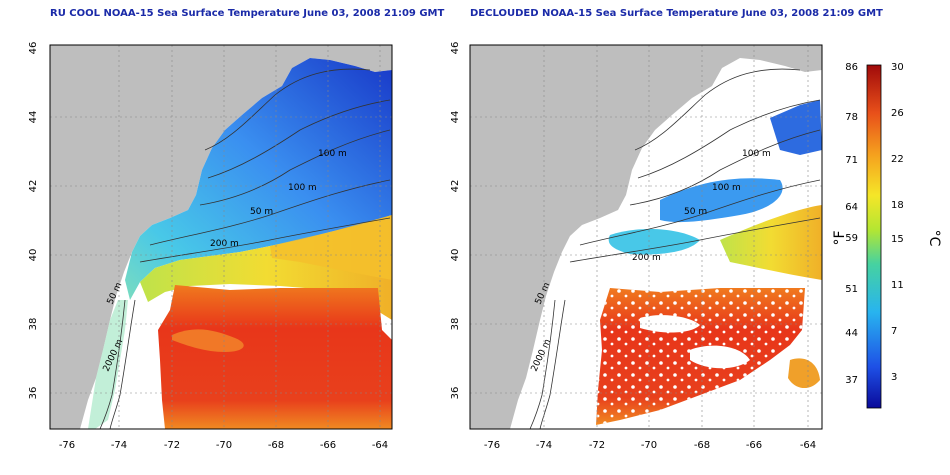  What do you see at coordinates (897, 67) in the screenshot?
I see `c-tick-30: 30` at bounding box center [897, 67].